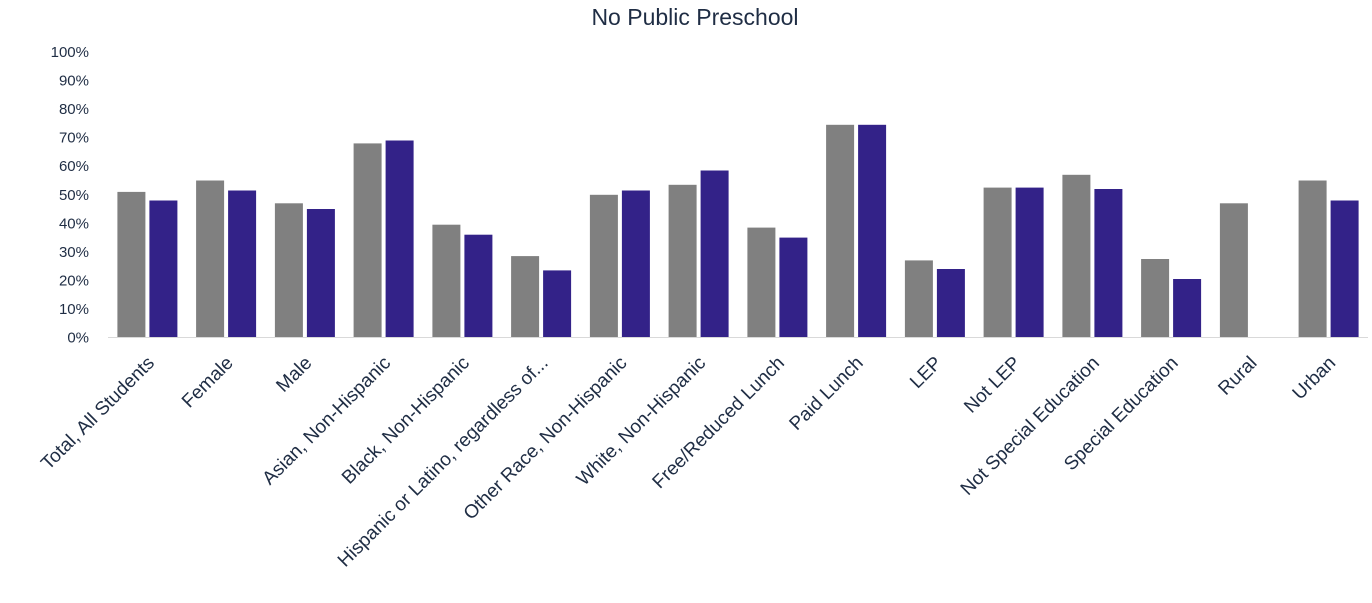 The image size is (1372, 603). What do you see at coordinates (327, 421) in the screenshot?
I see `x-category-label: Asian, Non-Hispanic` at bounding box center [327, 421].